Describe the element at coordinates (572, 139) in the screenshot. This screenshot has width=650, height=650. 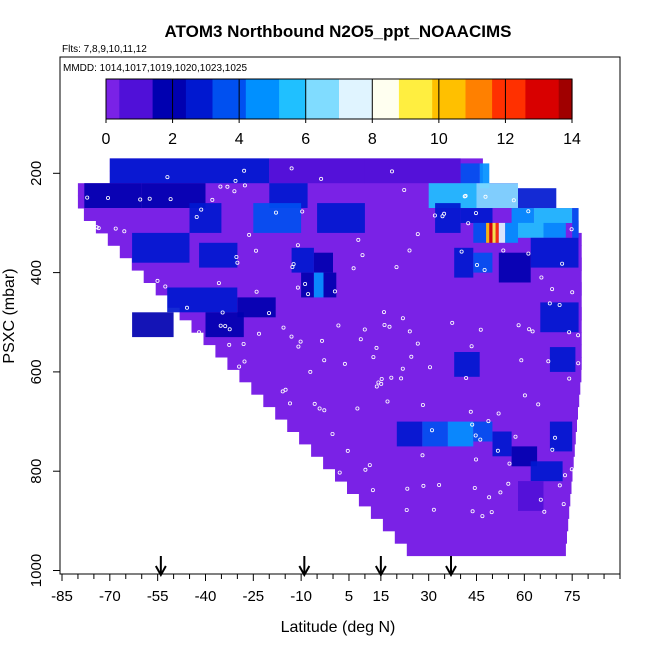
I see `colorbar-tick-label: 14` at that location.